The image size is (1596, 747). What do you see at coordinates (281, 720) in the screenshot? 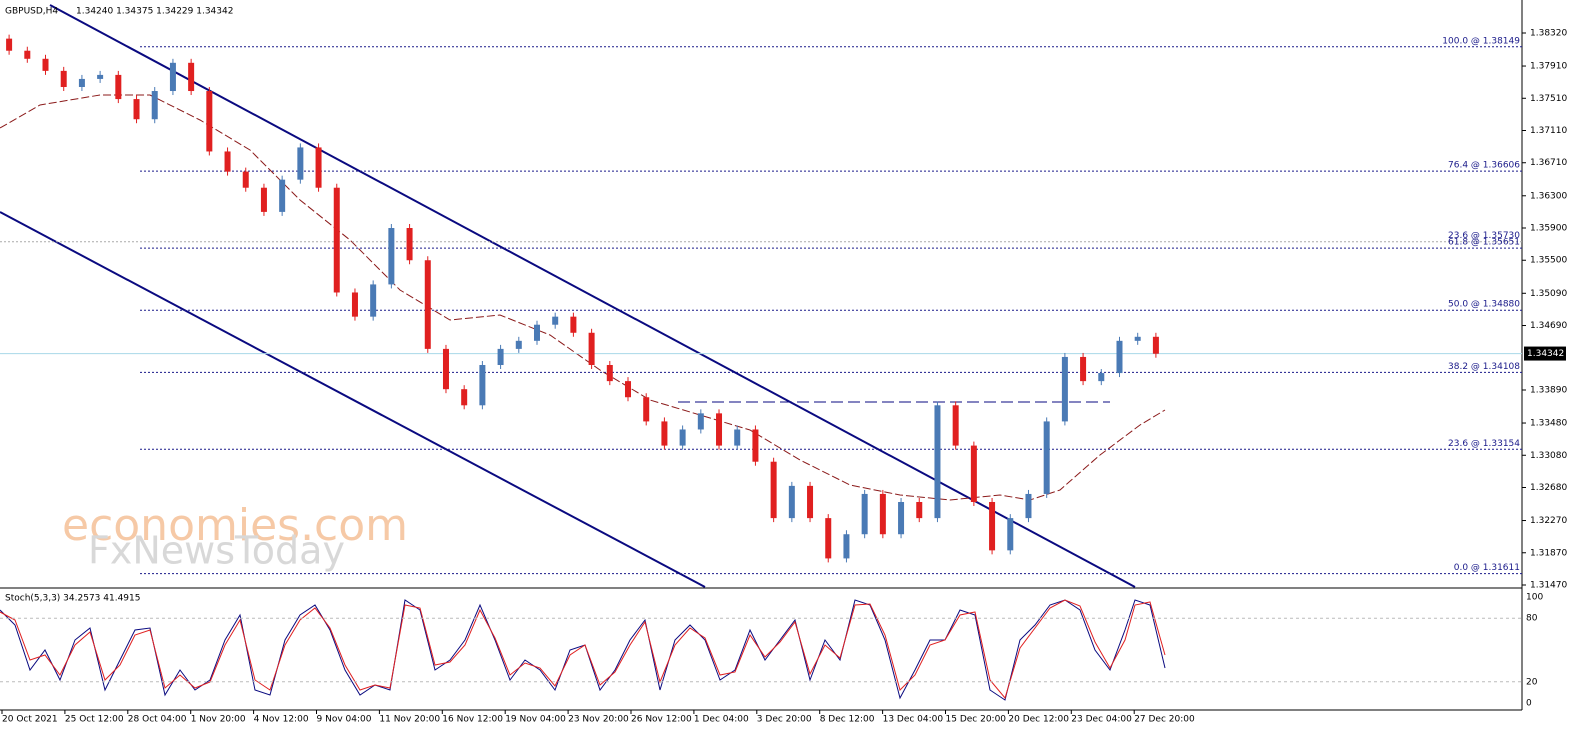
I see `time-label: 4 Nov 12:00` at bounding box center [281, 720].